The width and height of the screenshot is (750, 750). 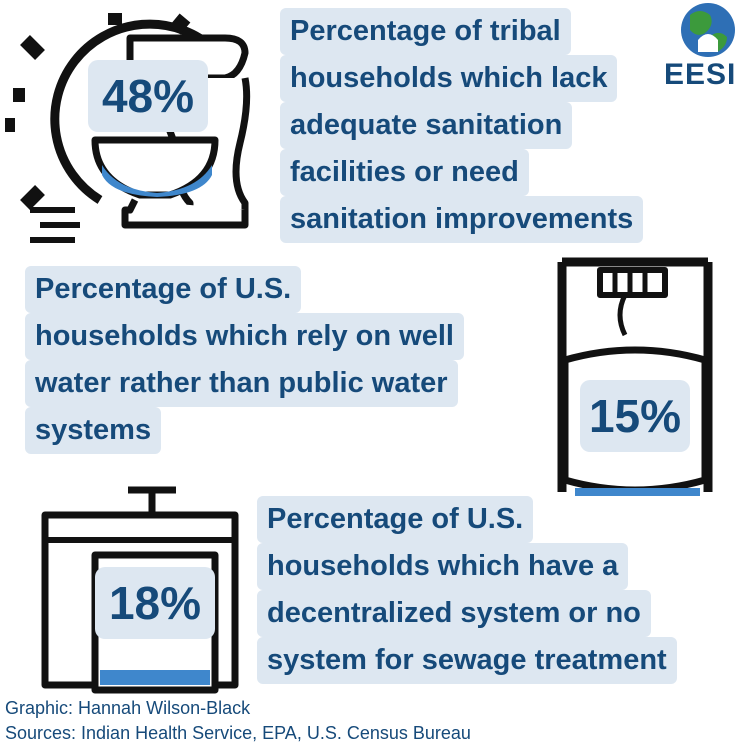 I want to click on stat-value: 18%, so click(x=155, y=603).